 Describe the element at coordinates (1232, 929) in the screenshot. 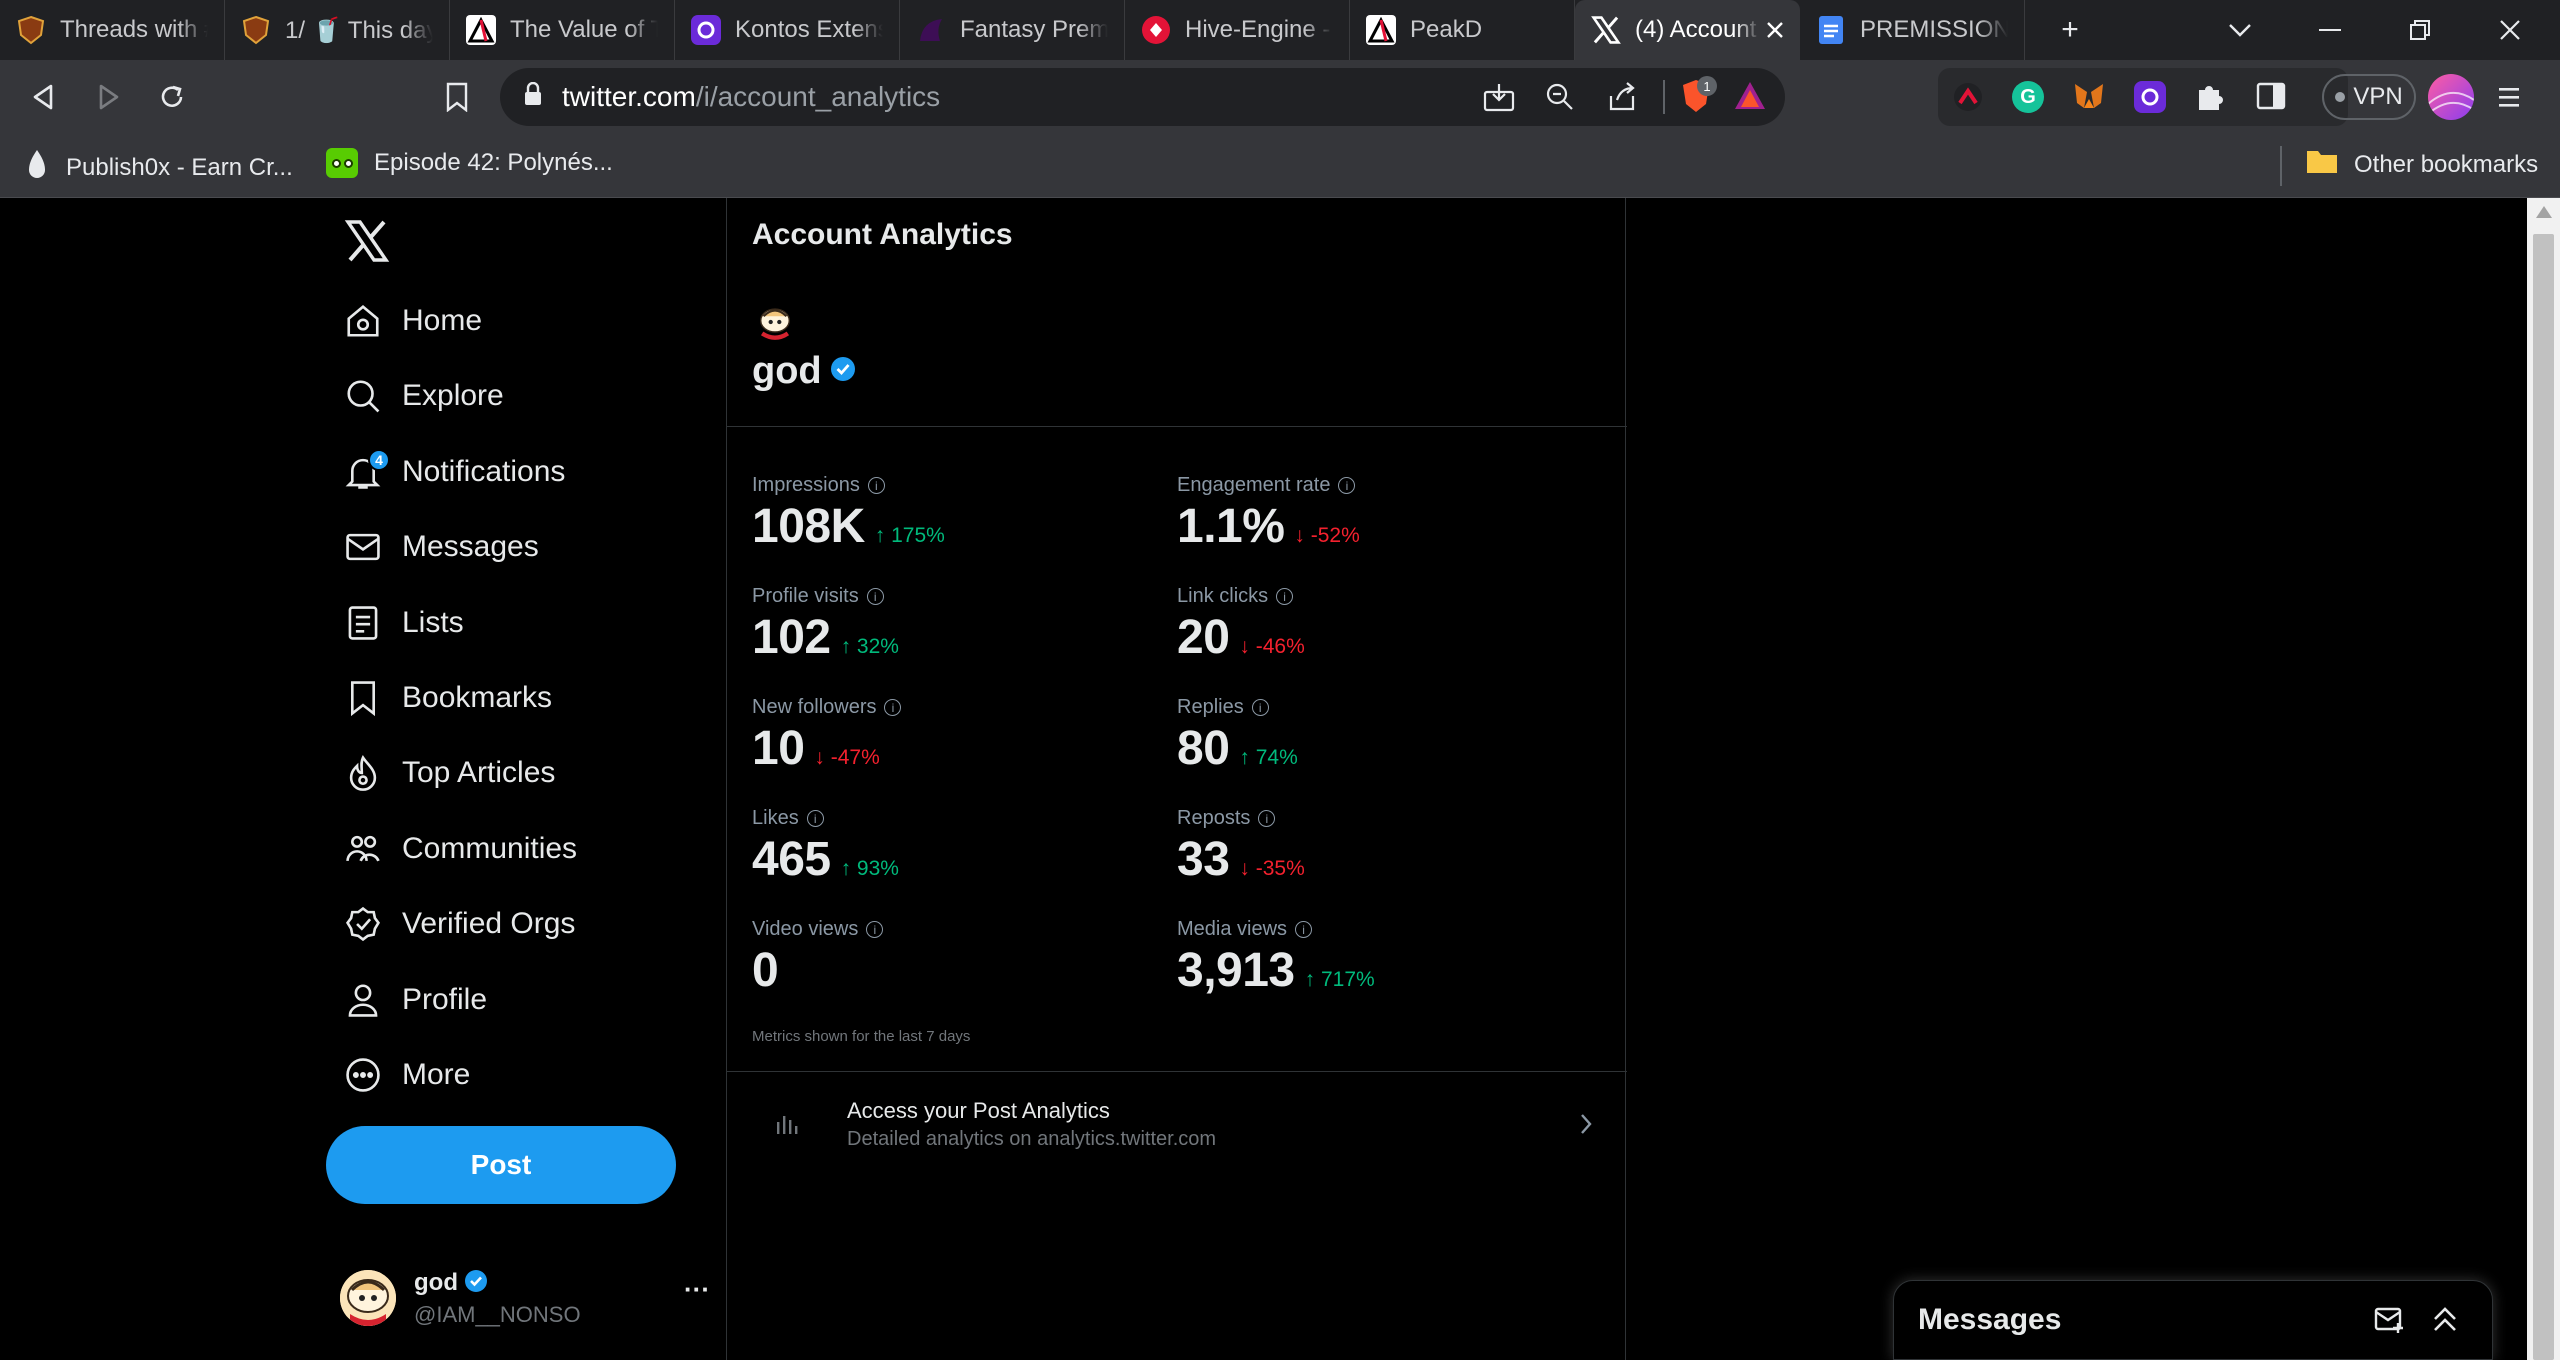

I see `metric-label: Media views` at that location.